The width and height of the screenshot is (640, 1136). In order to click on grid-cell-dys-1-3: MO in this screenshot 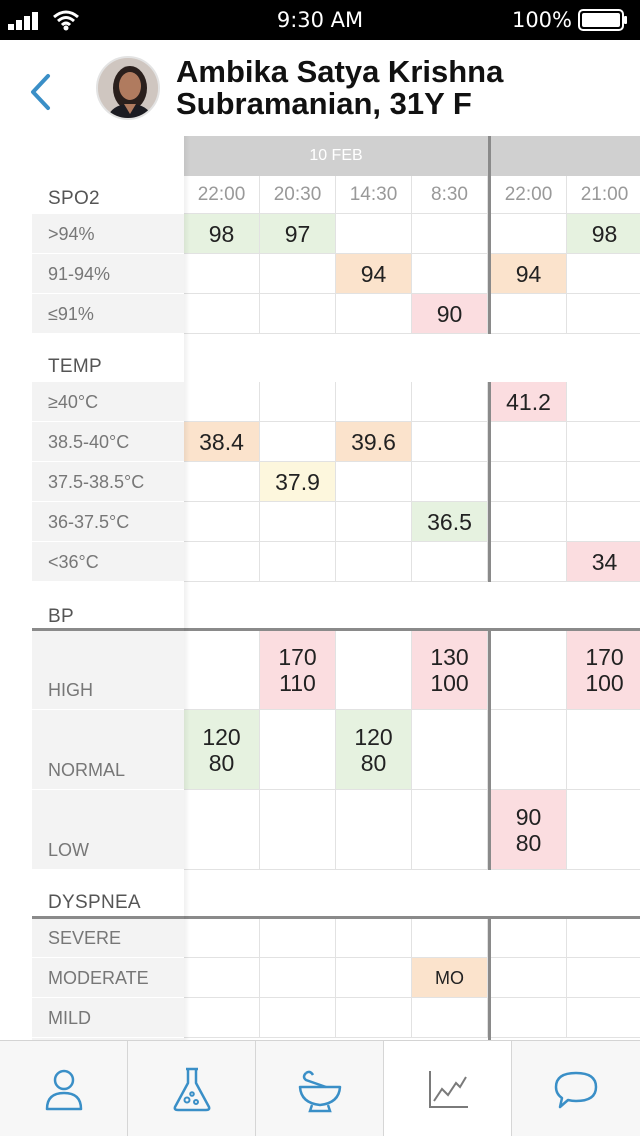, I will do `click(450, 978)`.